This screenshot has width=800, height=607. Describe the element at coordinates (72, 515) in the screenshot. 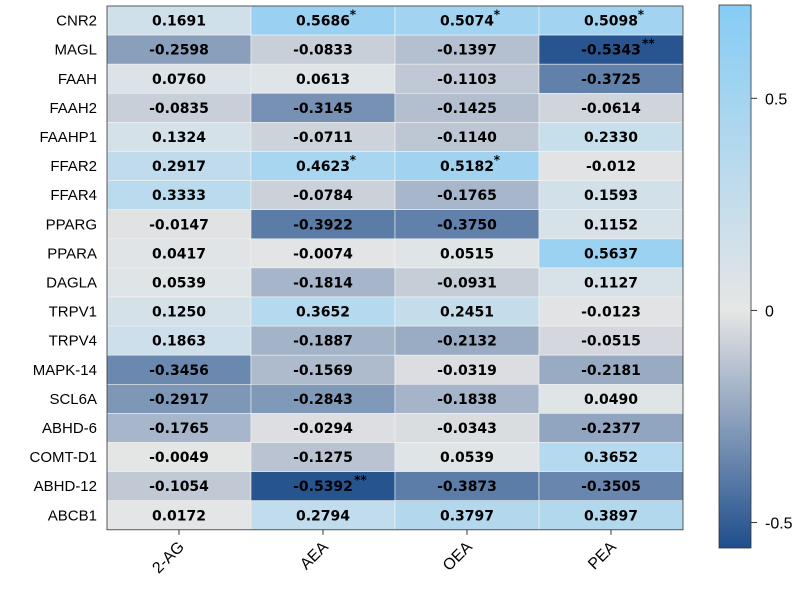

I see `row-label: ABCB1` at that location.